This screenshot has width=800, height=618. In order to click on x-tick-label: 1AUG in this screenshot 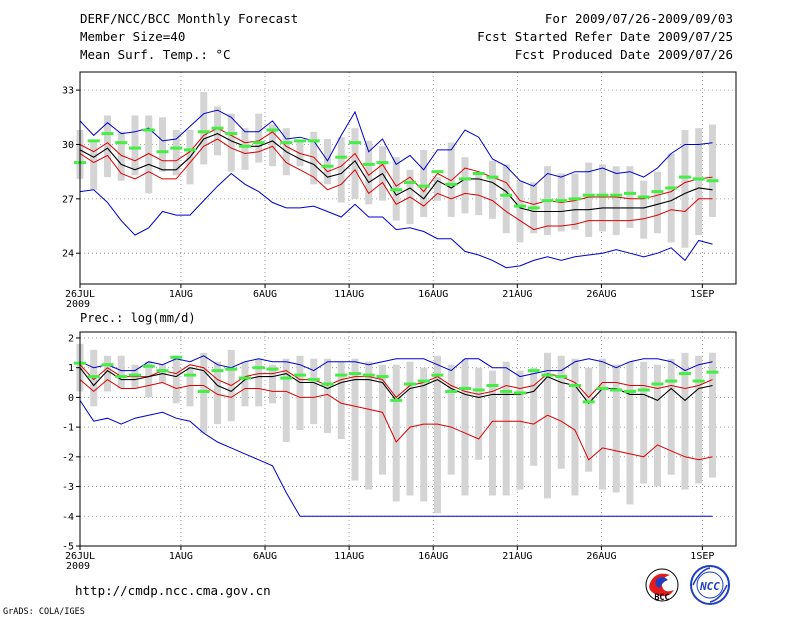, I will do `click(181, 556)`.